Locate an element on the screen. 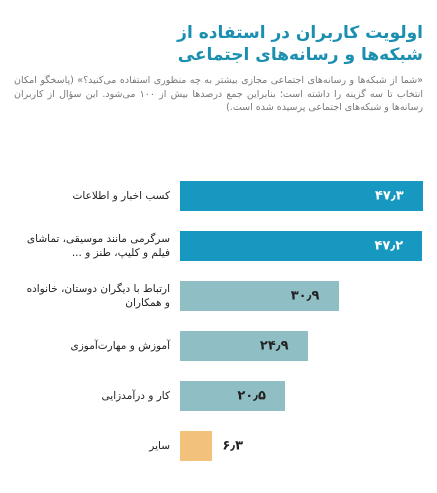 The width and height of the screenshot is (437, 493). category-label: کار و درآمدزایی is located at coordinates (135, 396).